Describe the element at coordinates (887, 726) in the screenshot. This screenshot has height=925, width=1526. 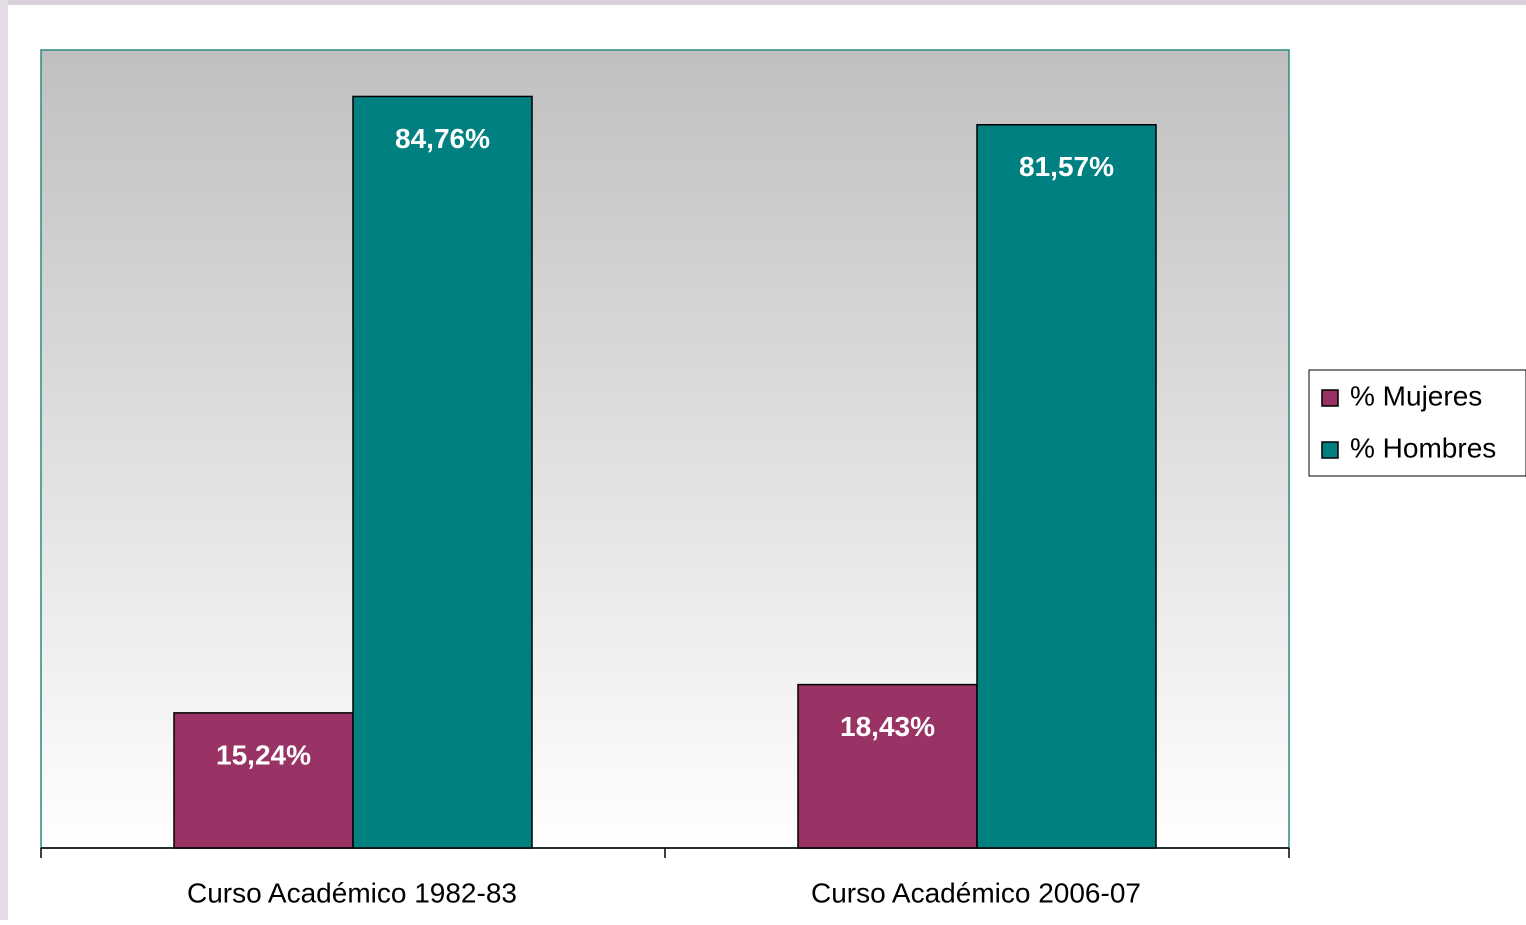
I see `data-label: 18,43%` at that location.